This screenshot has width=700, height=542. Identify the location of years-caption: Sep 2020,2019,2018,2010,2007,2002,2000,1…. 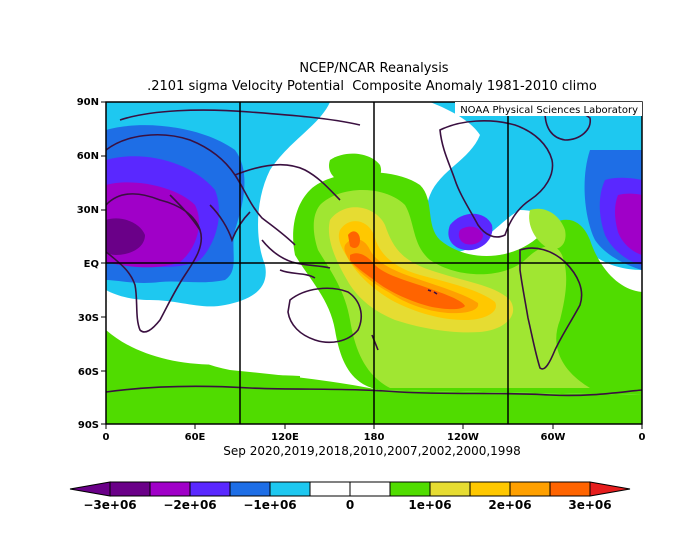
(372, 451).